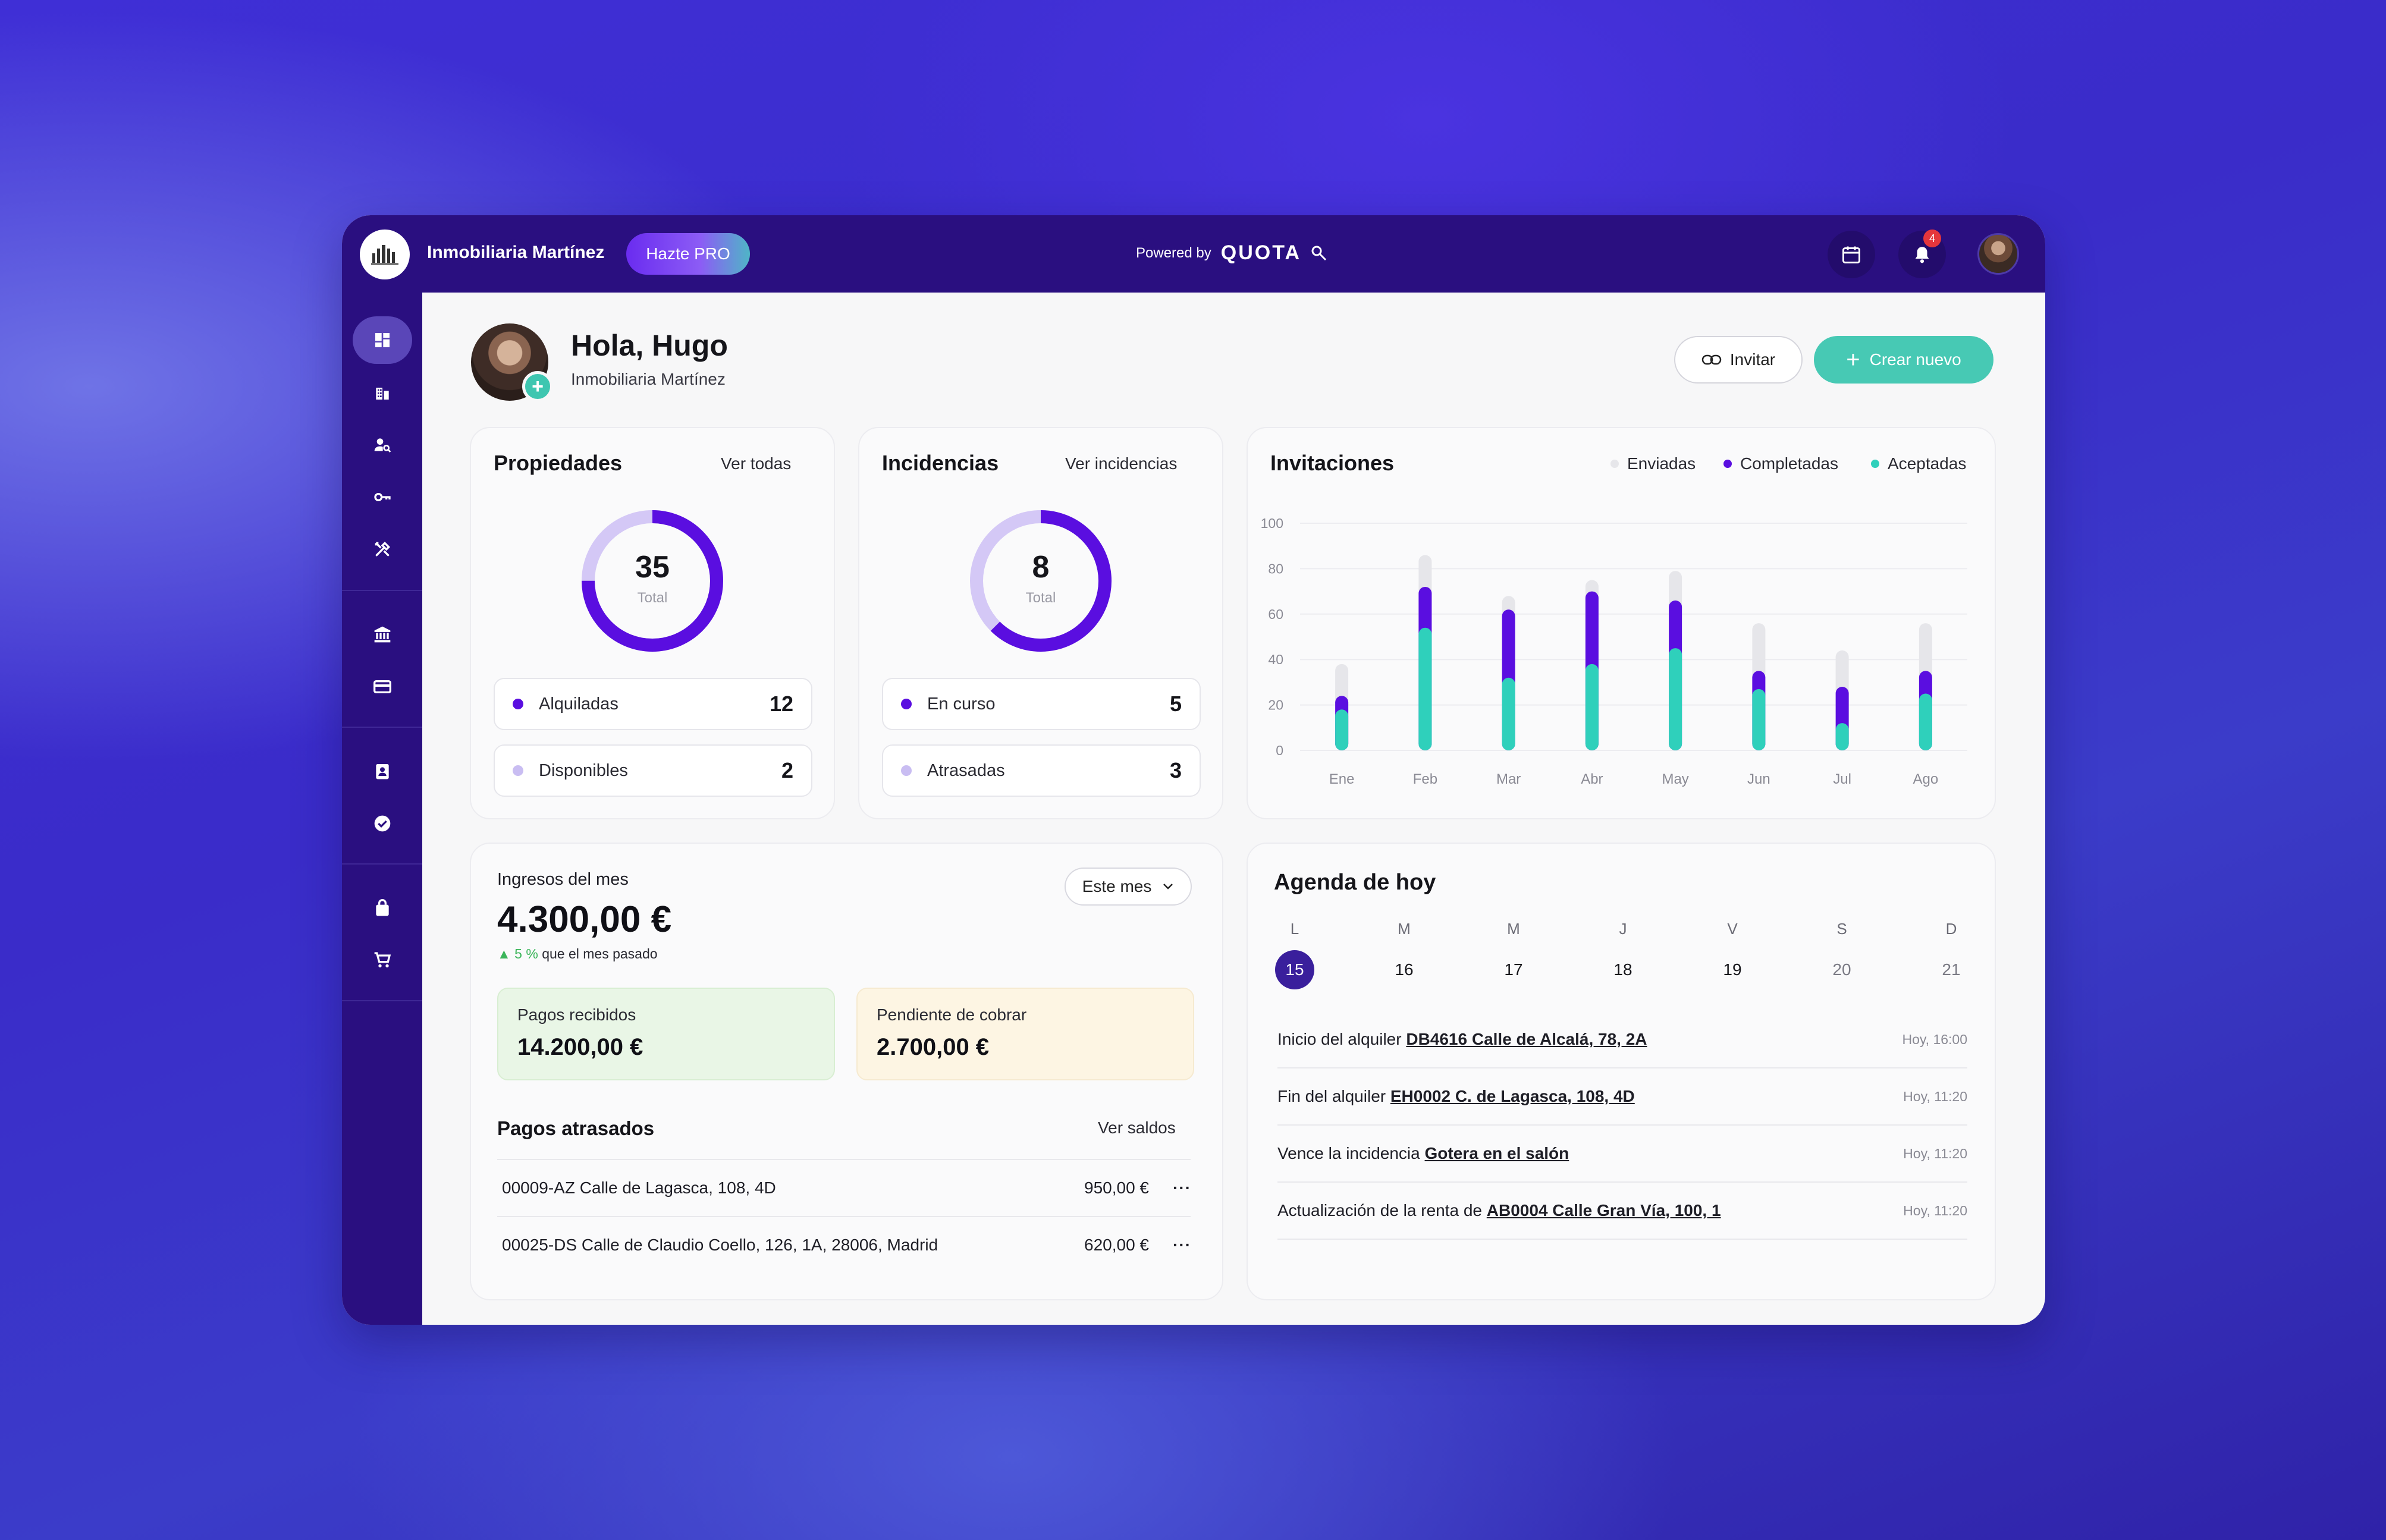 The image size is (2386, 1540). Describe the element at coordinates (1513, 954) in the screenshot. I see `calendar-day: M 17` at that location.